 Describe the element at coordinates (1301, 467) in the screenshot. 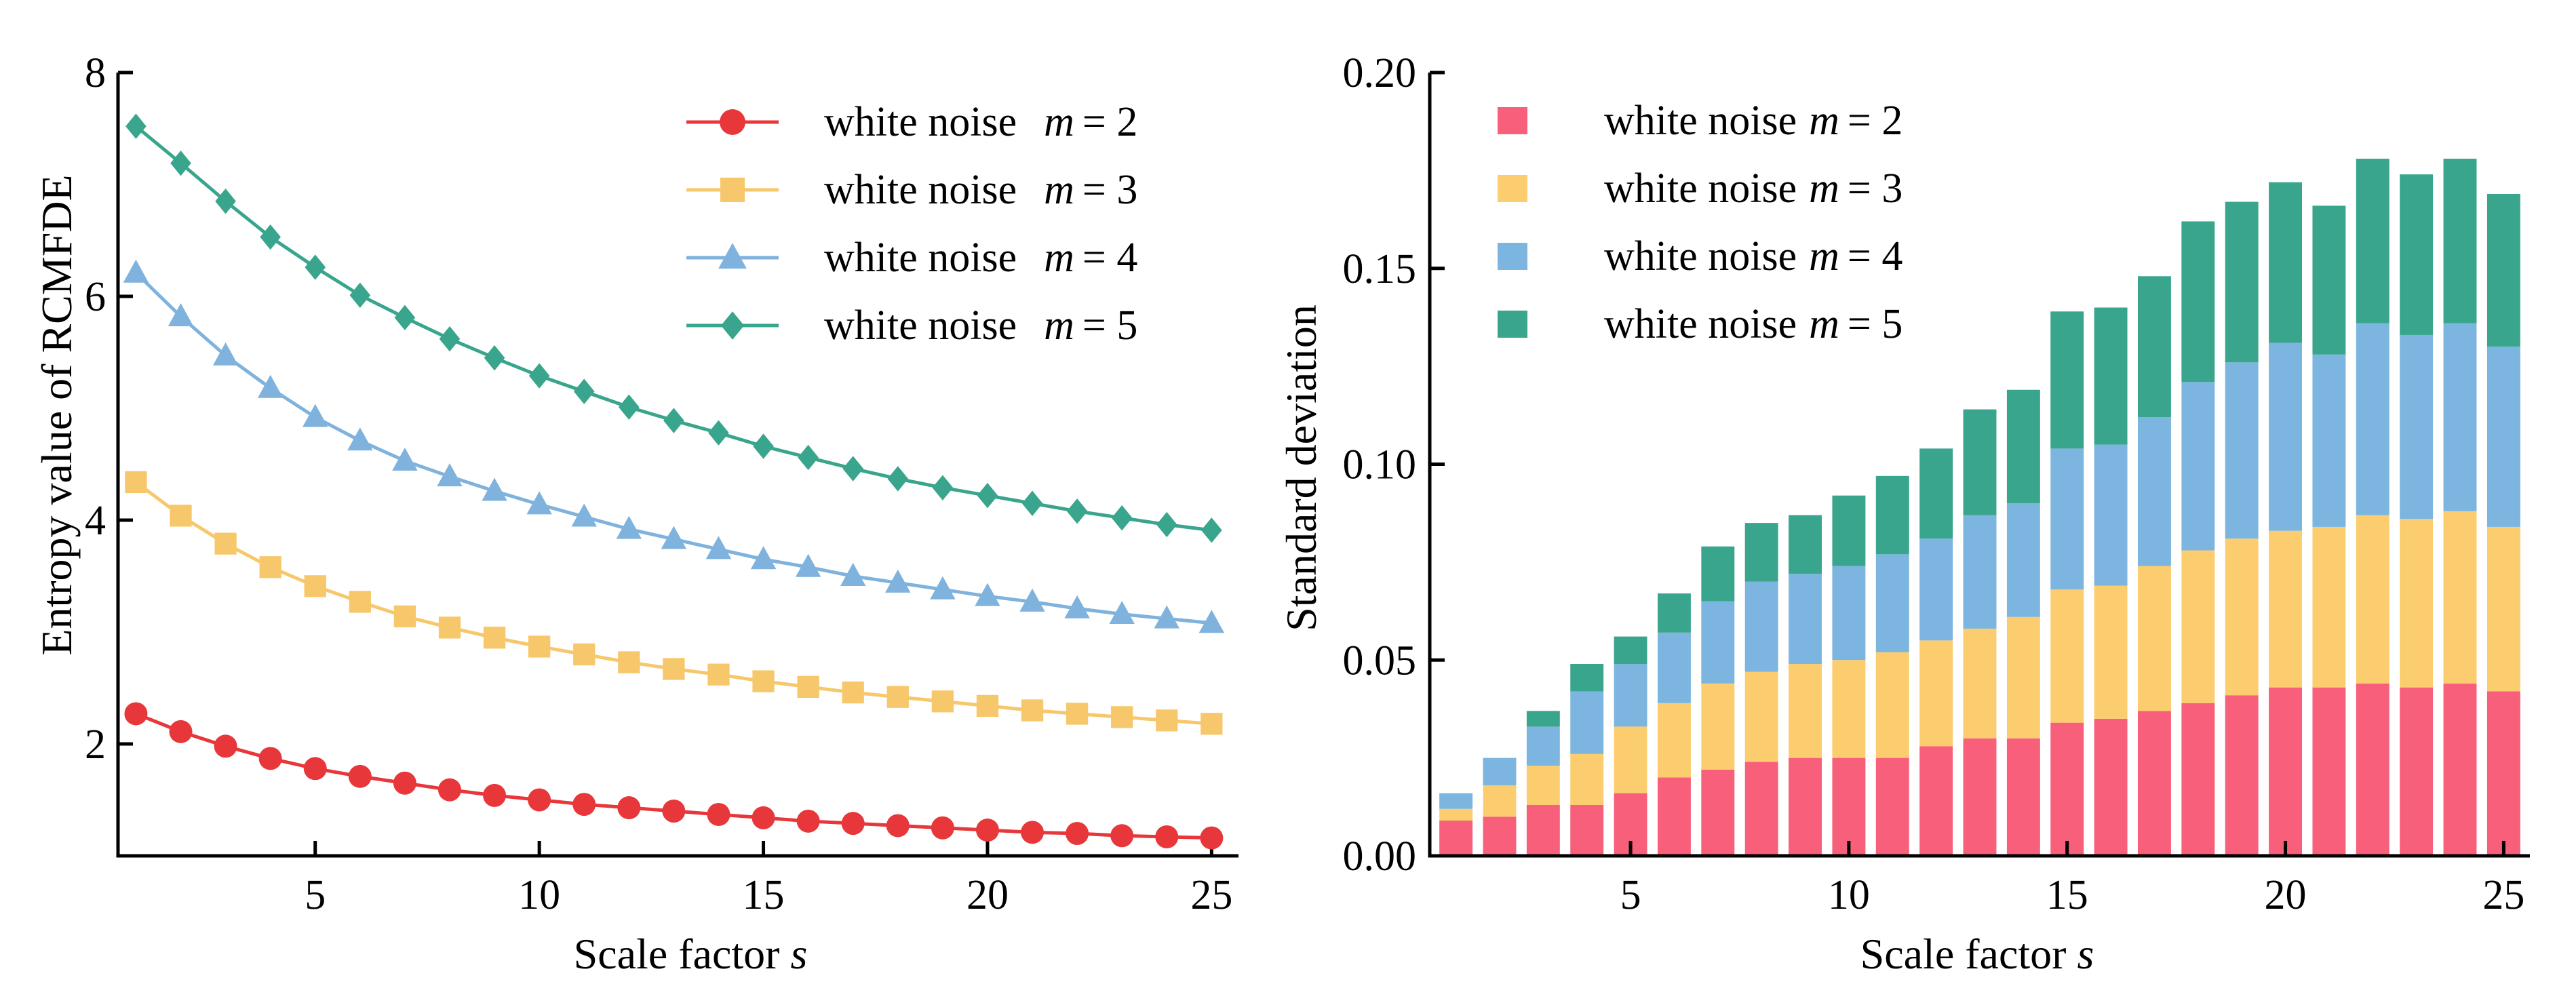

I see `right-y-axis-title: Standard deviation` at that location.